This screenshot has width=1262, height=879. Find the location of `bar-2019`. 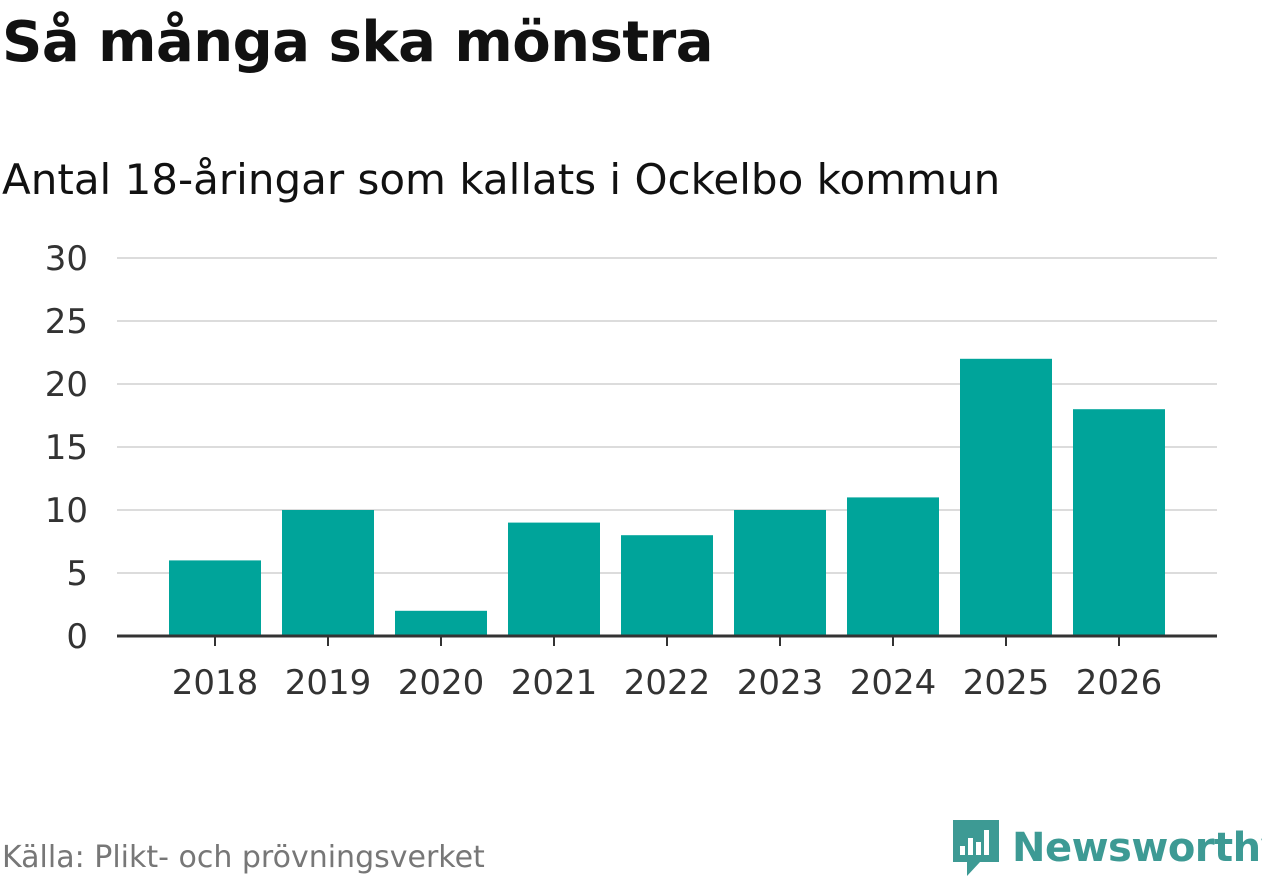

bar-2019 is located at coordinates (328, 573).